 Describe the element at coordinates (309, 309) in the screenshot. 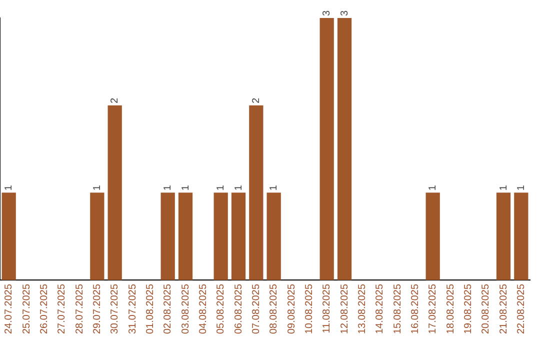

I see `x-tick-label: 10.08.2025` at that location.